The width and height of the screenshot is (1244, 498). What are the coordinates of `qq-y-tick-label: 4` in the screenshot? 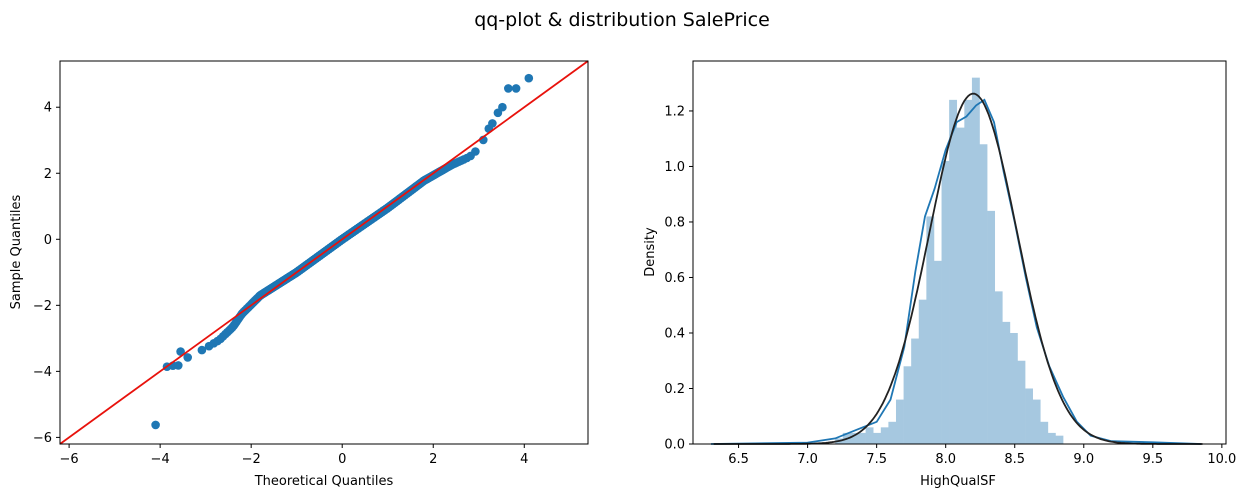 It's located at (48, 108).